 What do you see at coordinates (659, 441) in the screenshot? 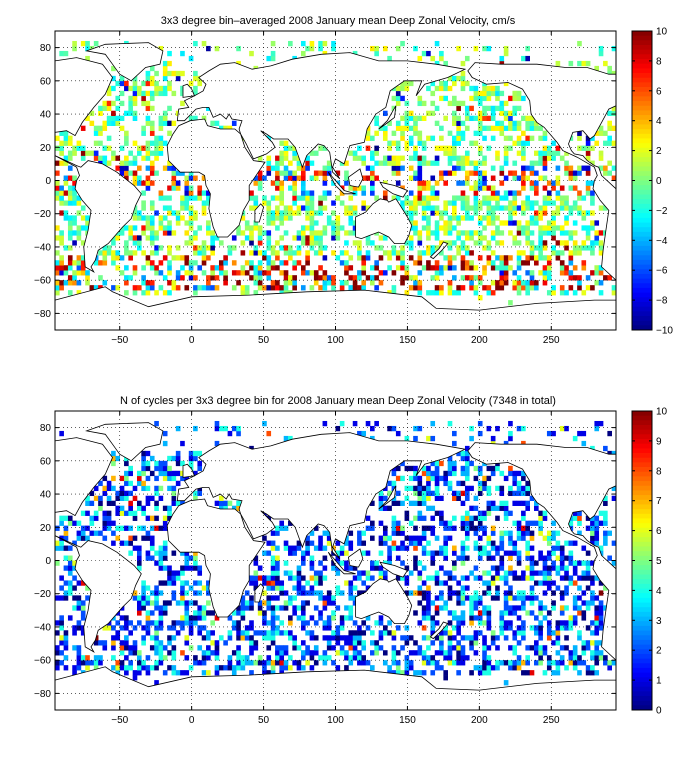
I see `colorbar-tick-label: 9` at bounding box center [659, 441].